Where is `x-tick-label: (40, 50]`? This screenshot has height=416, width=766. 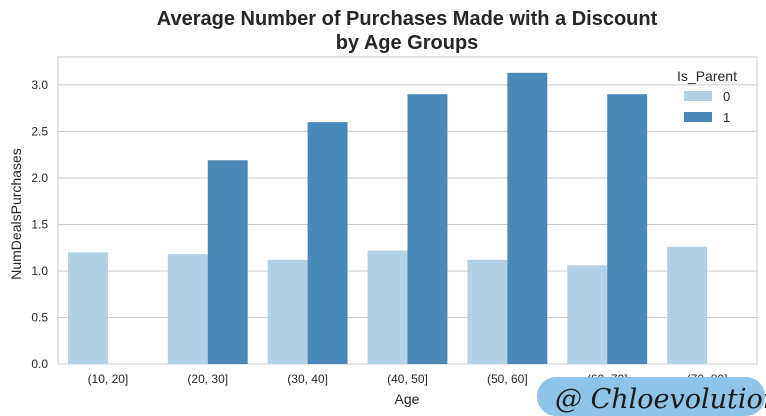 x-tick-label: (40, 50] is located at coordinates (407, 379).